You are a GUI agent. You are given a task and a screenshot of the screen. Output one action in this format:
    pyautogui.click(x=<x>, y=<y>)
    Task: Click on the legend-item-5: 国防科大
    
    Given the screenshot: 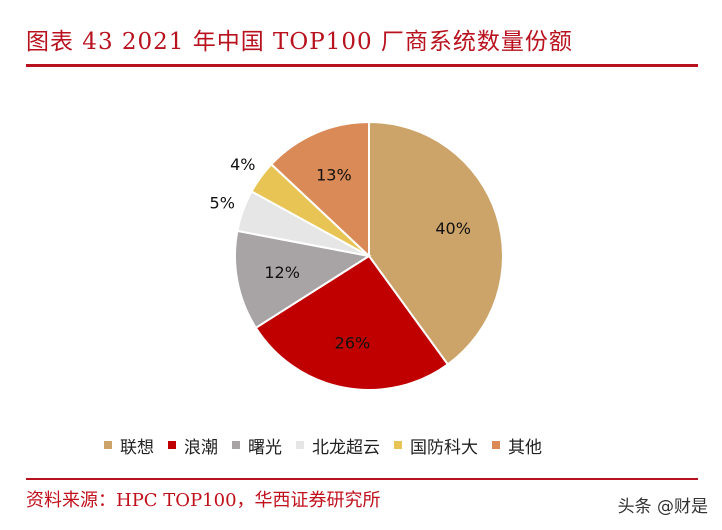 What is the action you would take?
    pyautogui.click(x=436, y=445)
    